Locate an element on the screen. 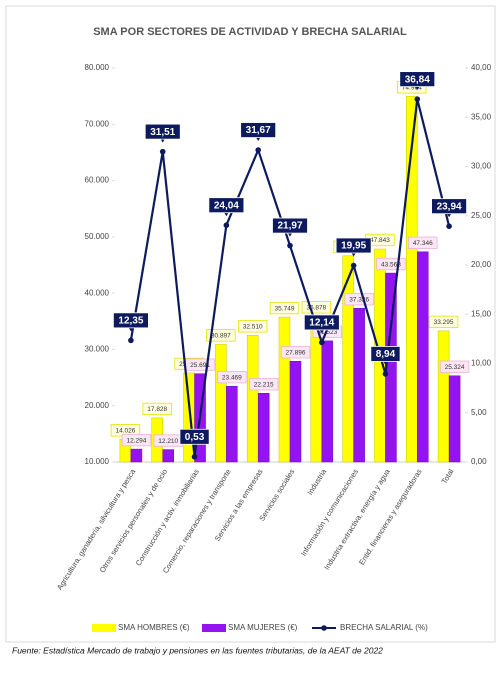  y-tick-label: 30.000 is located at coordinates (97, 349).